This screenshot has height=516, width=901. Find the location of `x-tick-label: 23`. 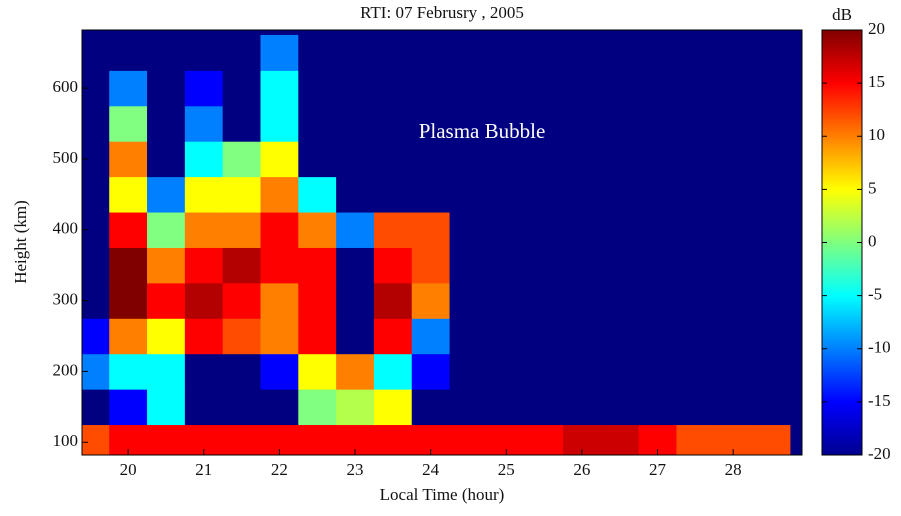

x-tick-label: 23 is located at coordinates (355, 469).